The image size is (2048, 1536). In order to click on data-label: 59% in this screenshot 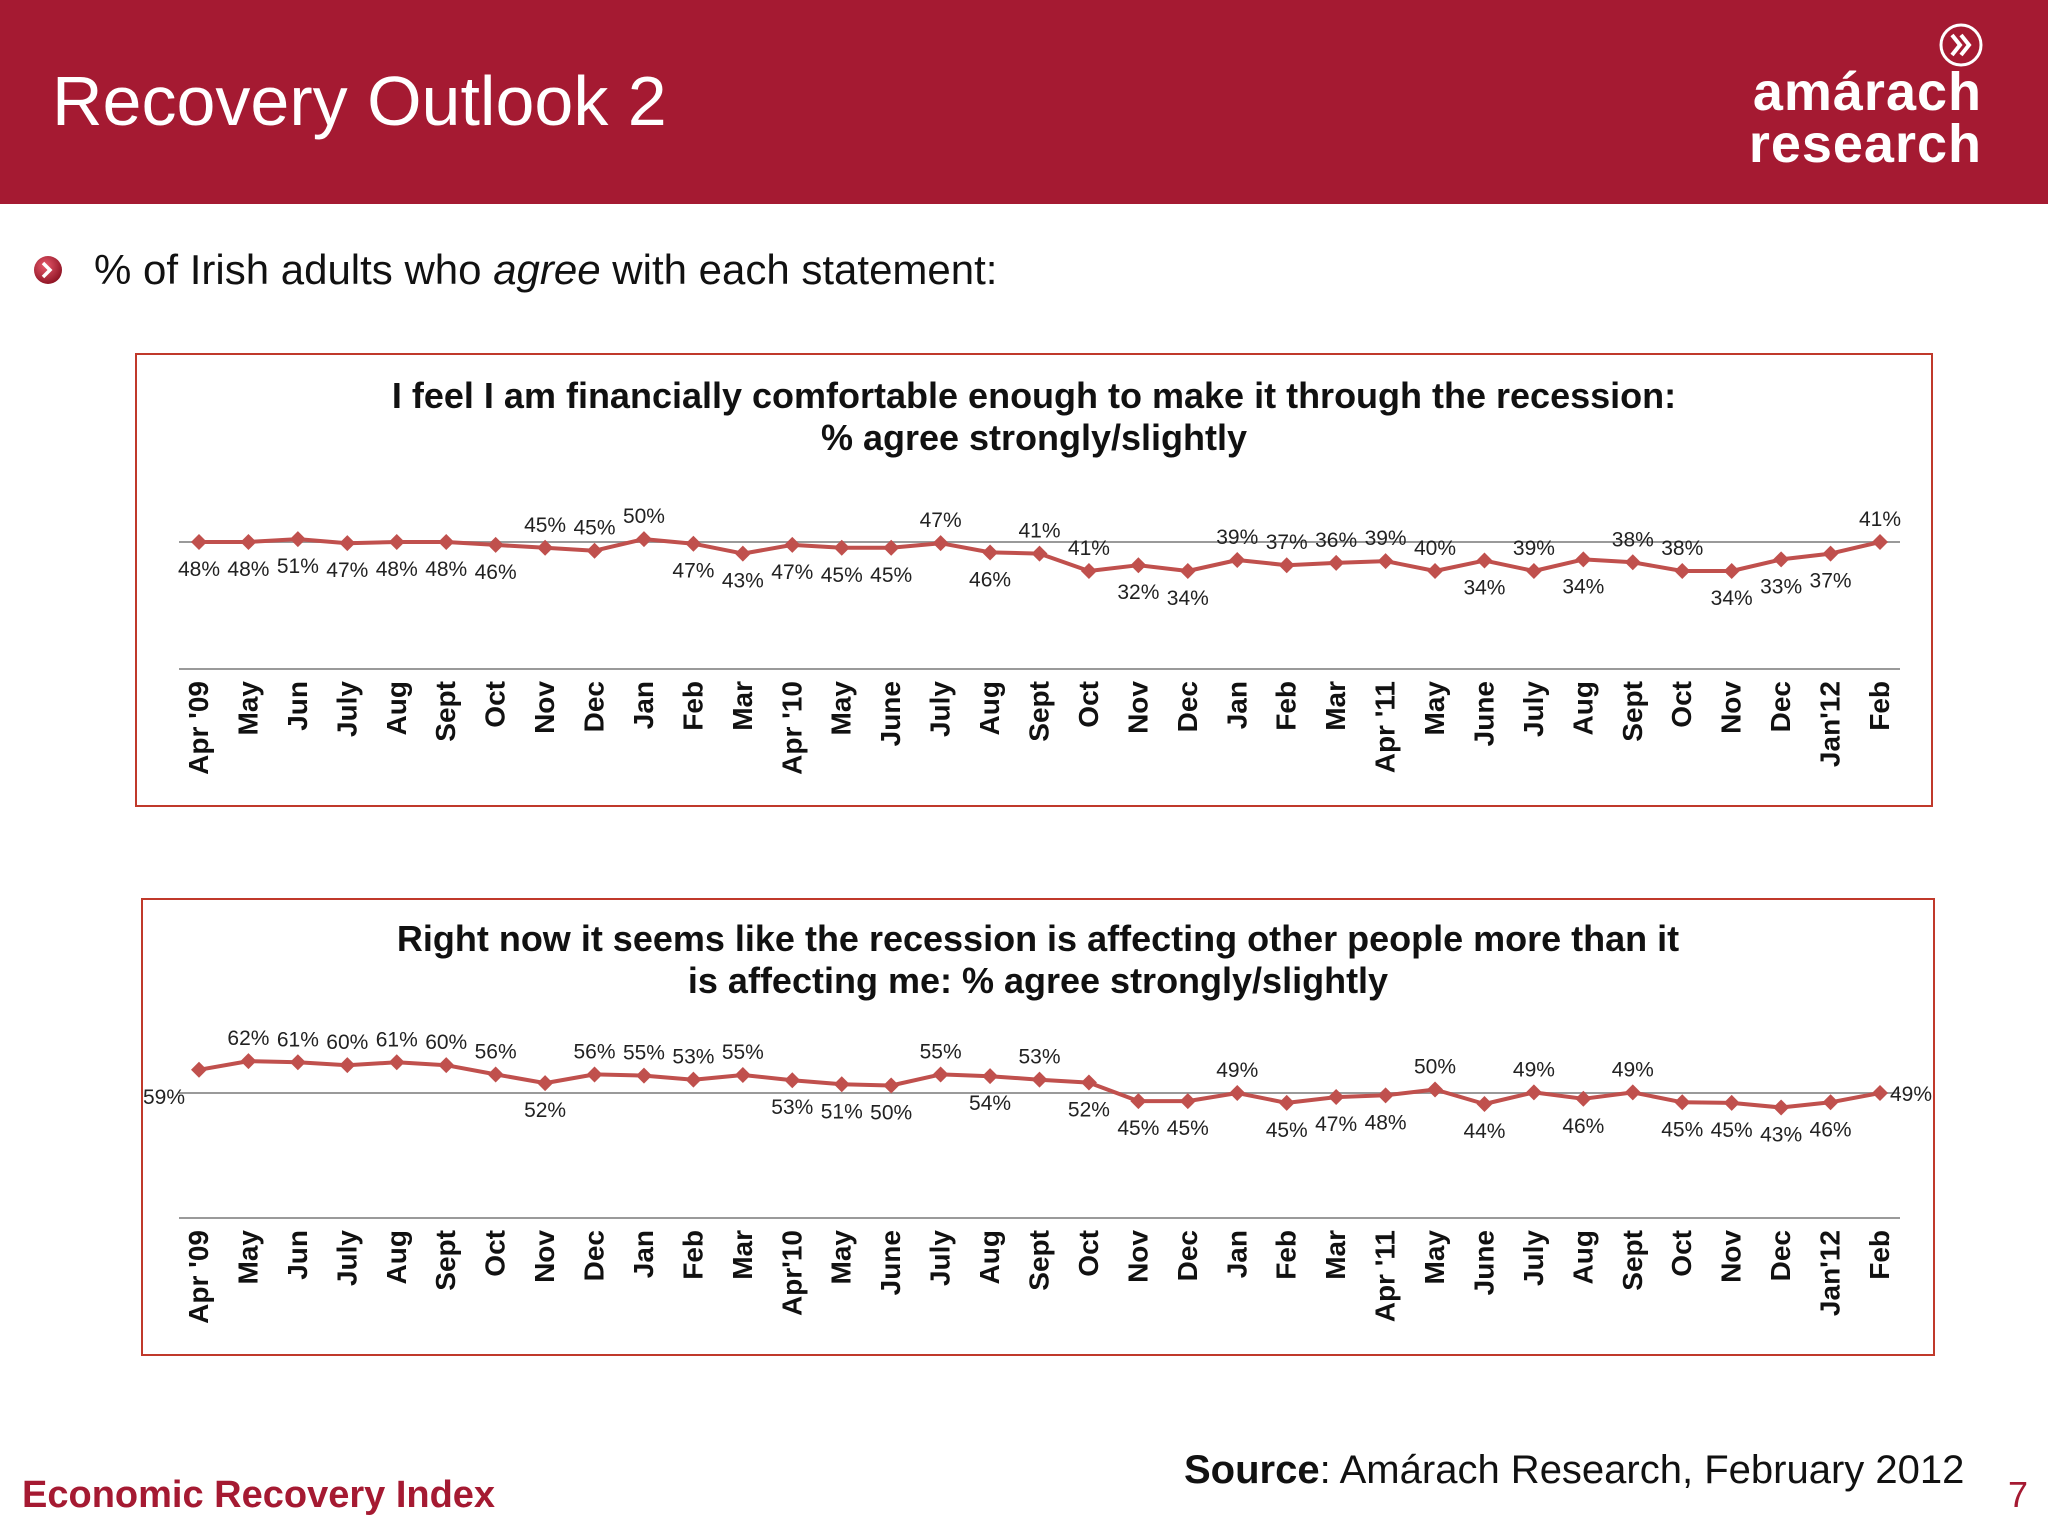, I will do `click(164, 1097)`.